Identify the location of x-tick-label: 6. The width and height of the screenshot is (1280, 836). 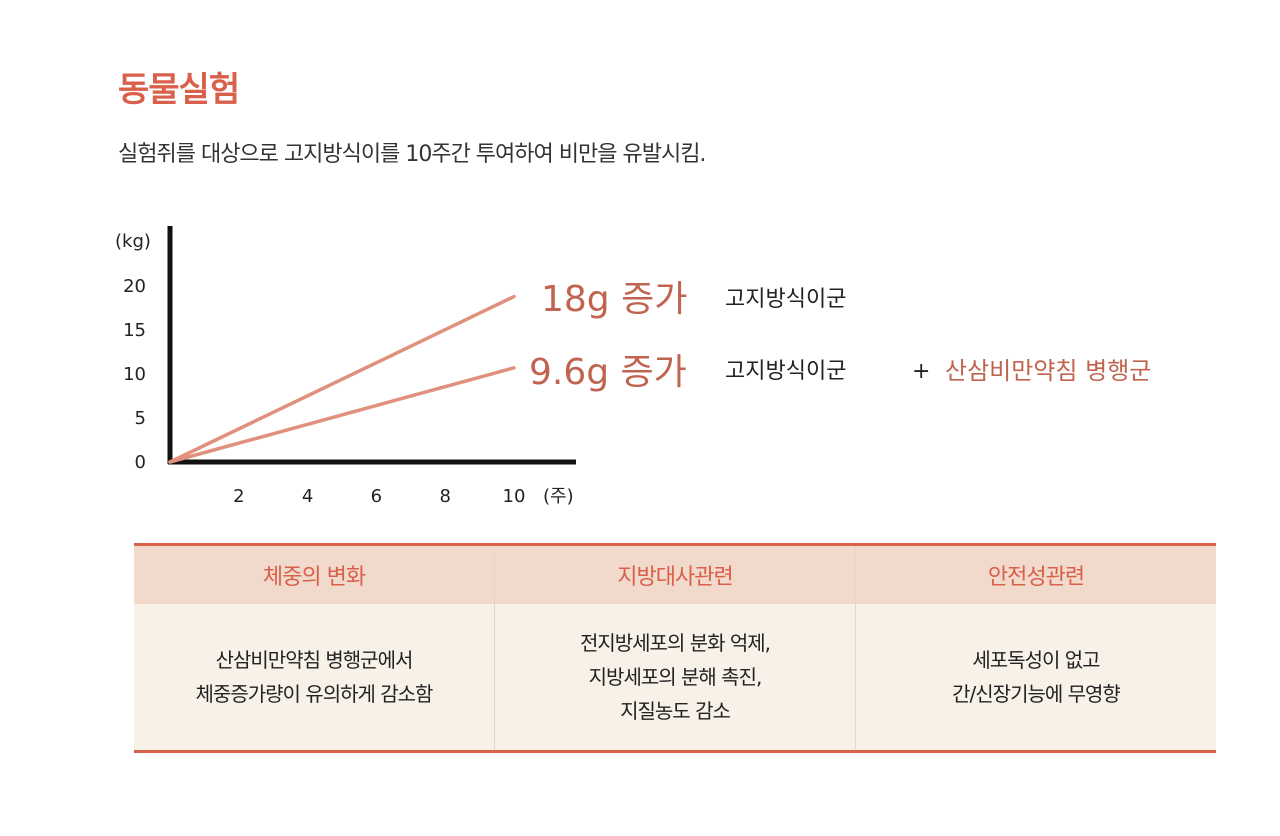
(376, 496).